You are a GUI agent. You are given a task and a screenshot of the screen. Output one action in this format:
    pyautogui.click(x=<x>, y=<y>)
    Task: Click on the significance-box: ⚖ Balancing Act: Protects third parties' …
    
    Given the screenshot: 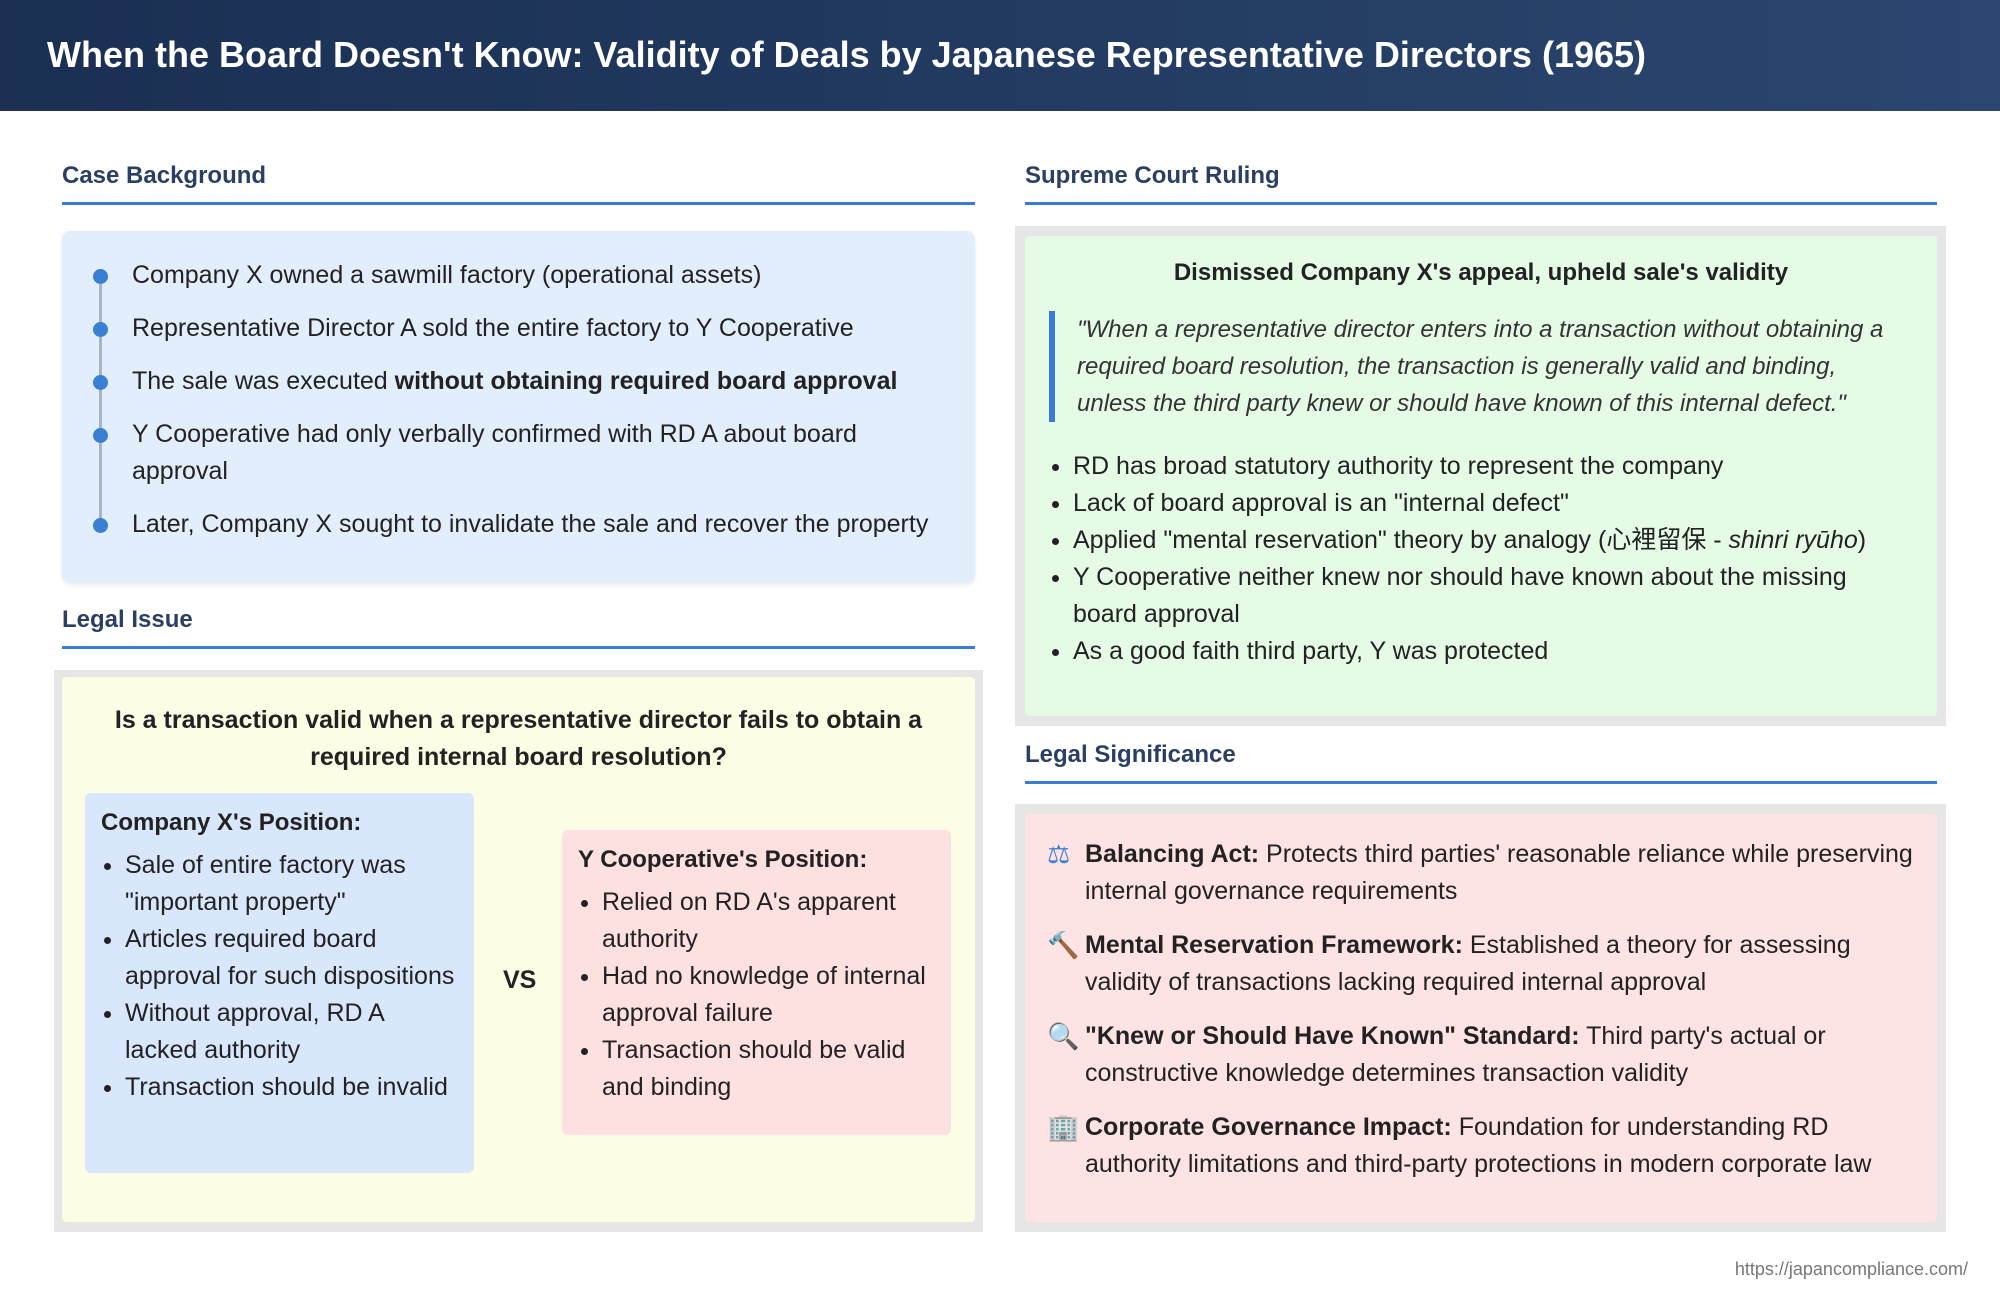 What is the action you would take?
    pyautogui.click(x=1481, y=1018)
    